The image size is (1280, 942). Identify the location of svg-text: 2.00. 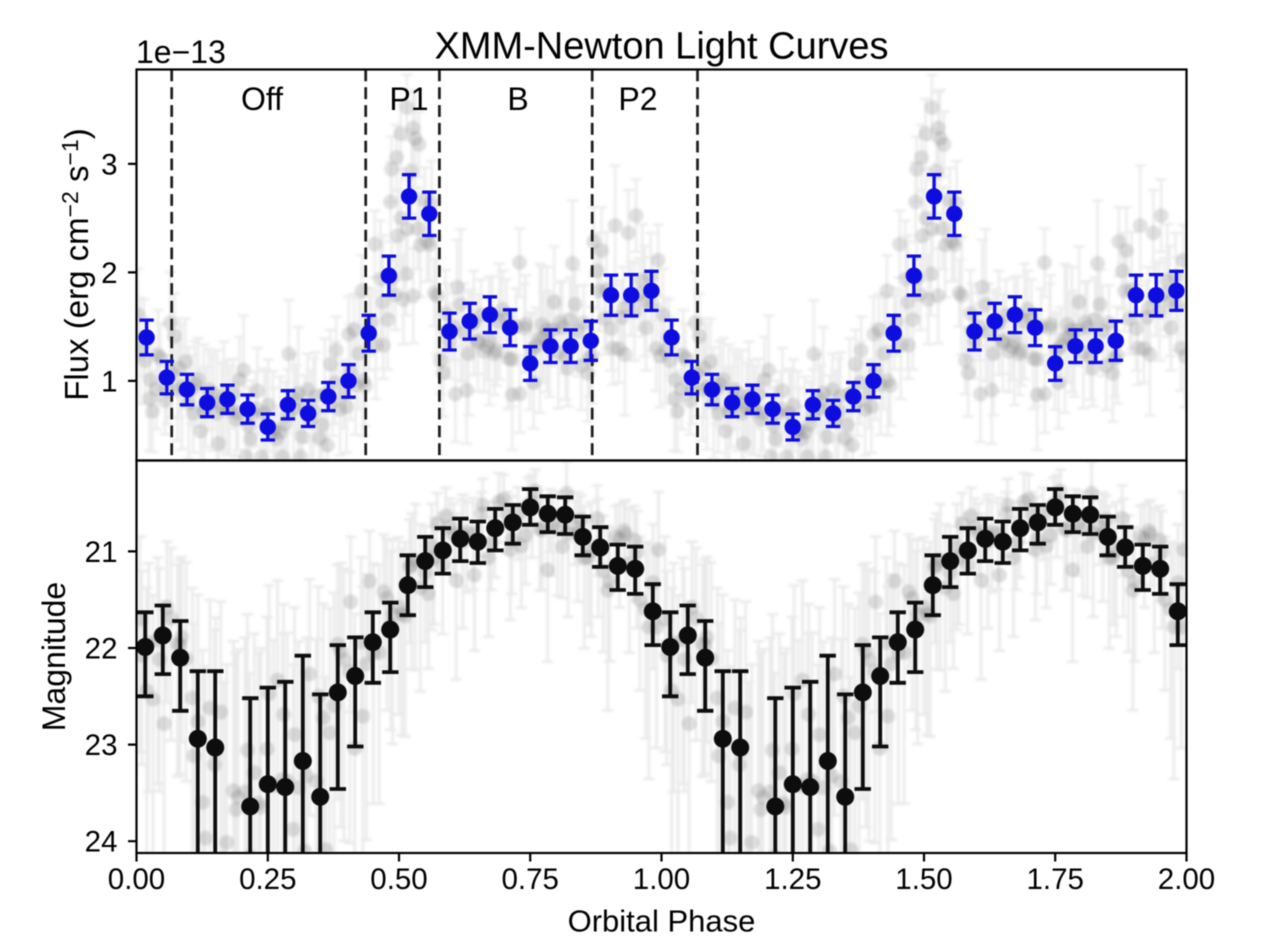
(1186, 879).